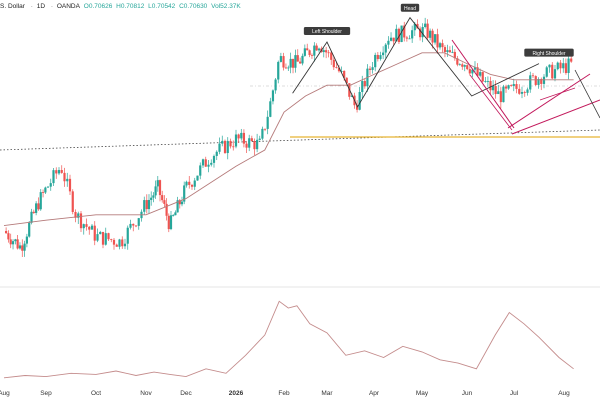 Image resolution: width=600 pixels, height=400 pixels. Describe the element at coordinates (514, 393) in the screenshot. I see `x-tick-label: Jul` at that location.